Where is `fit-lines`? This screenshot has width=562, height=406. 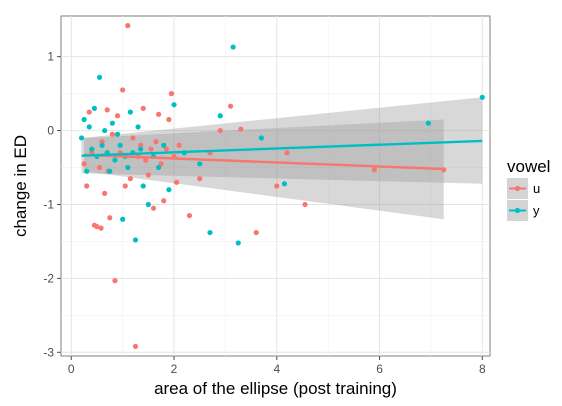 fit-lines is located at coordinates (282, 155).